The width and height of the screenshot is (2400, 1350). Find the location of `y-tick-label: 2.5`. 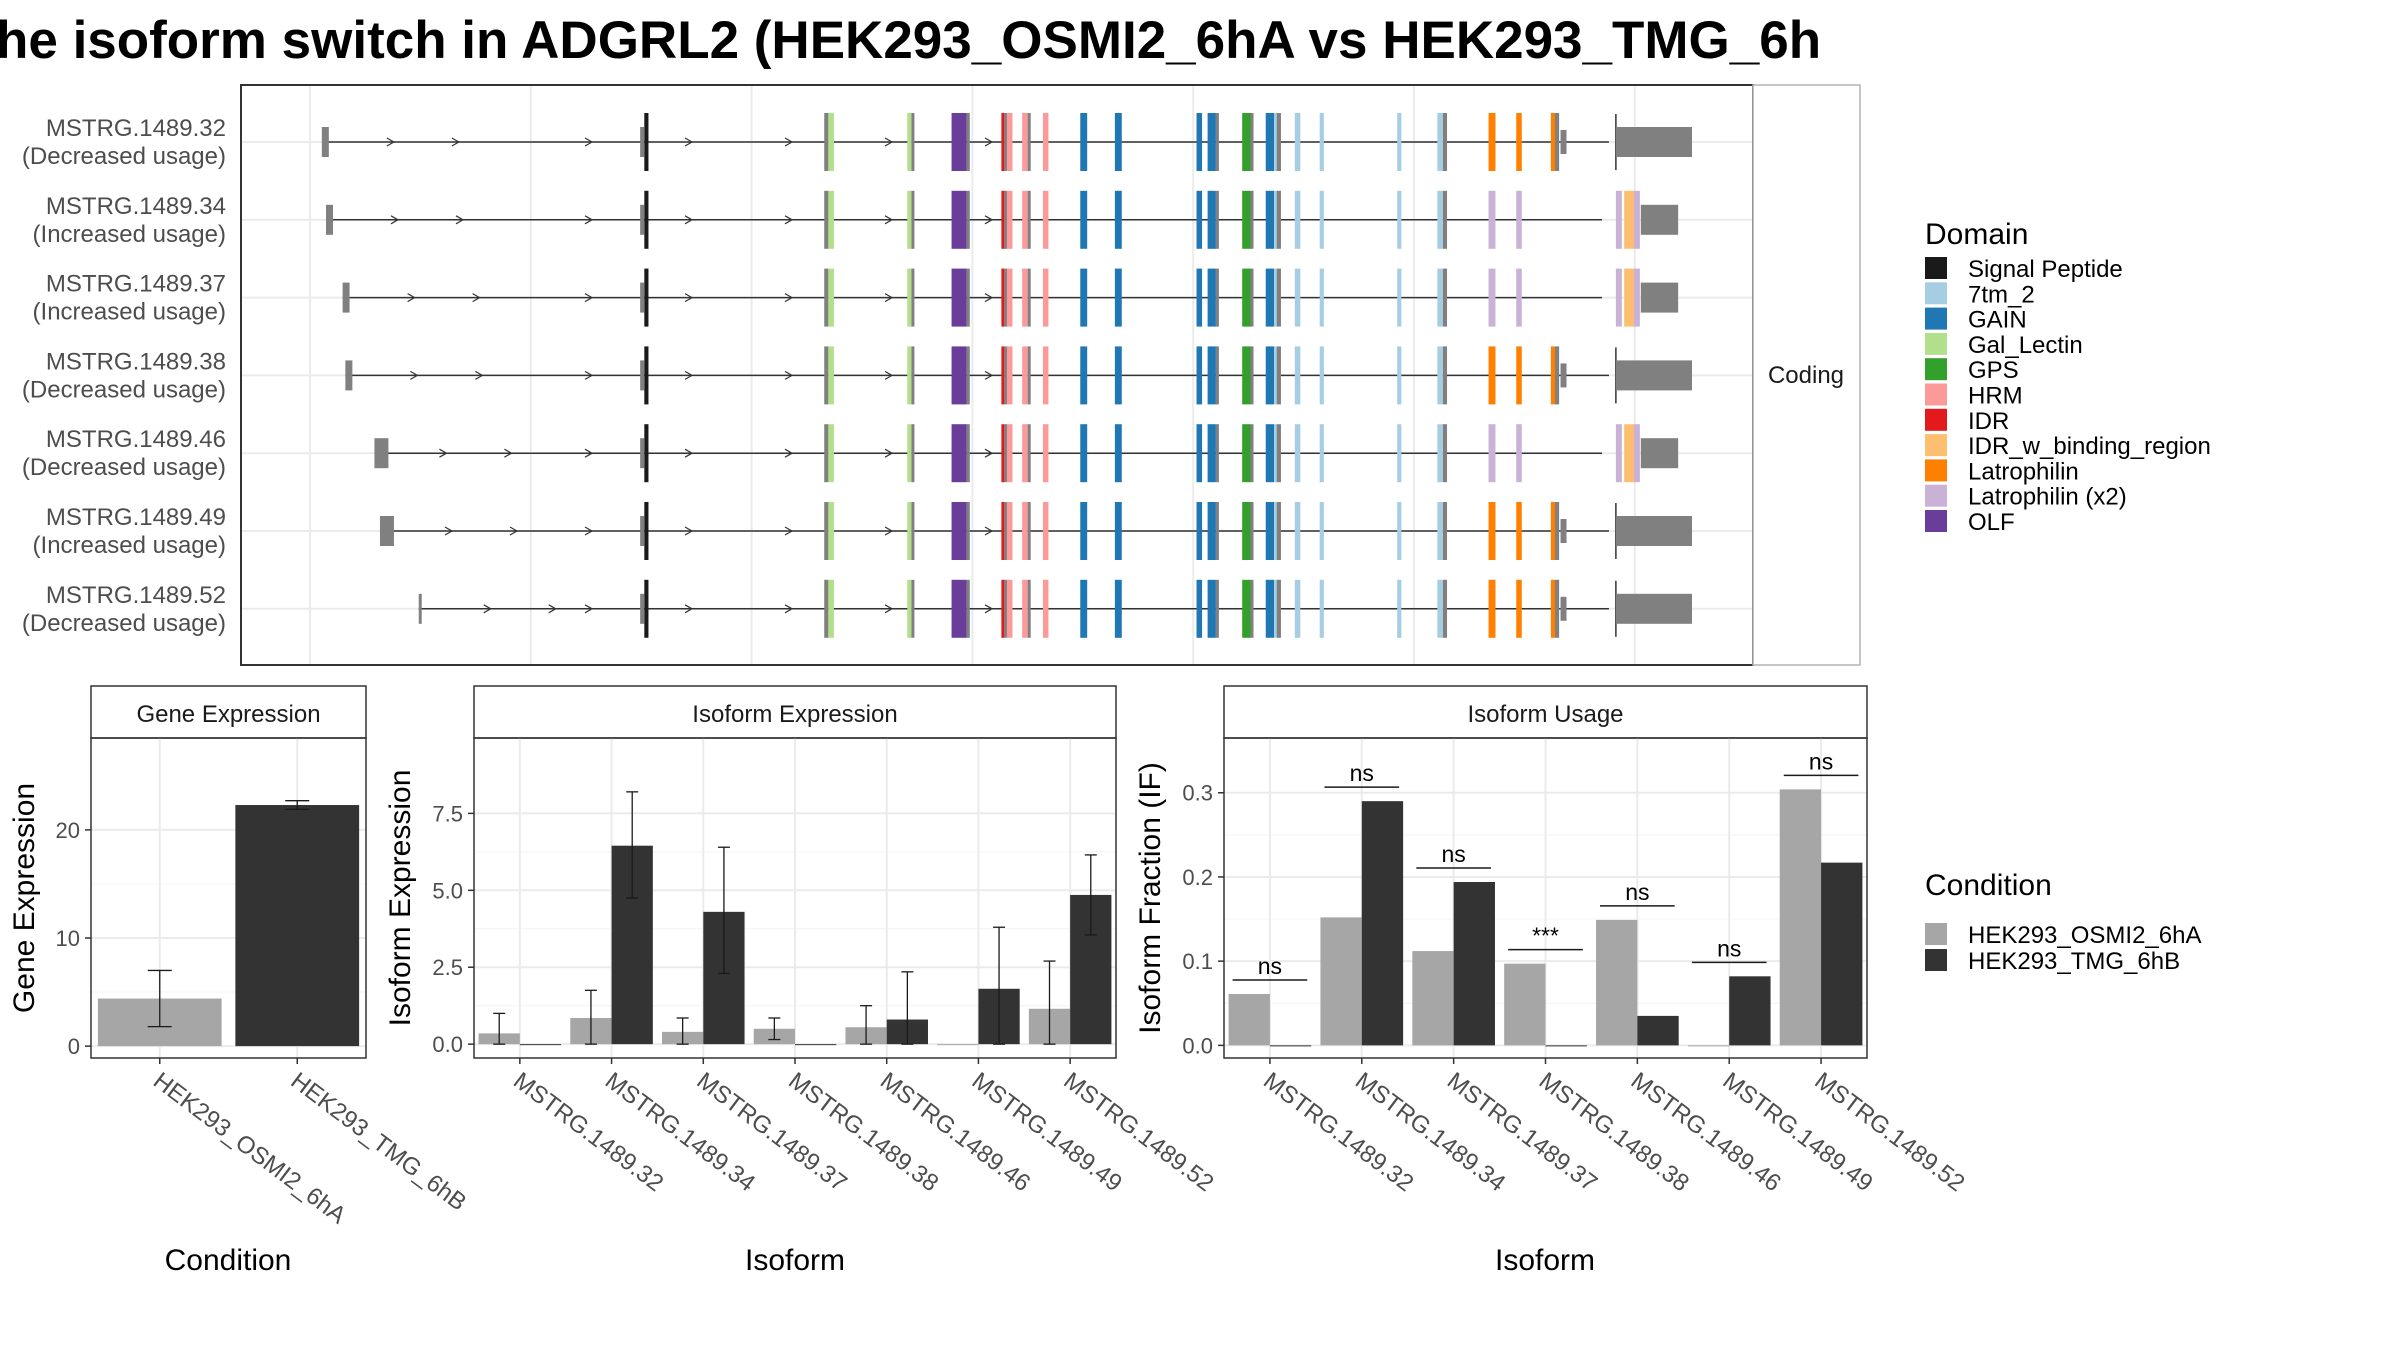

y-tick-label: 2.5 is located at coordinates (447, 967).